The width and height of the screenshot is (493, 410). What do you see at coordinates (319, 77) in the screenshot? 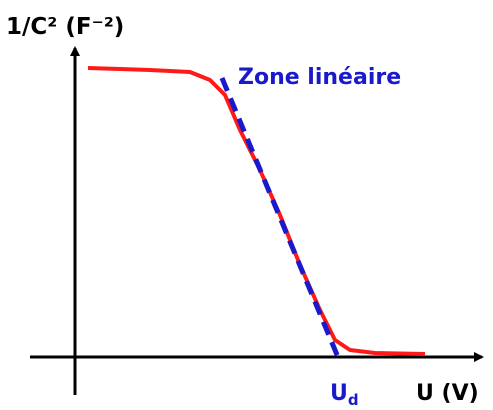
I see `annotation: Zone linéaire` at bounding box center [319, 77].